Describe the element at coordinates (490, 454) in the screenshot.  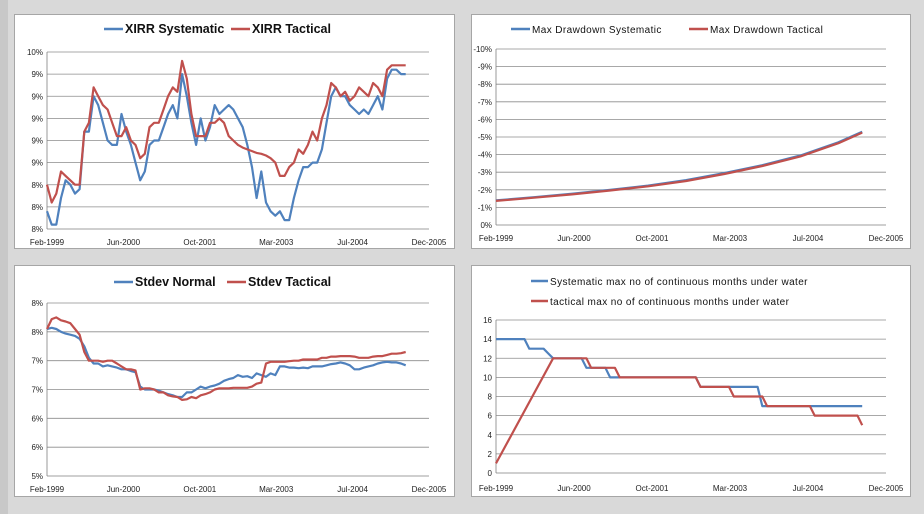
I see `y-tick-label: 2` at that location.